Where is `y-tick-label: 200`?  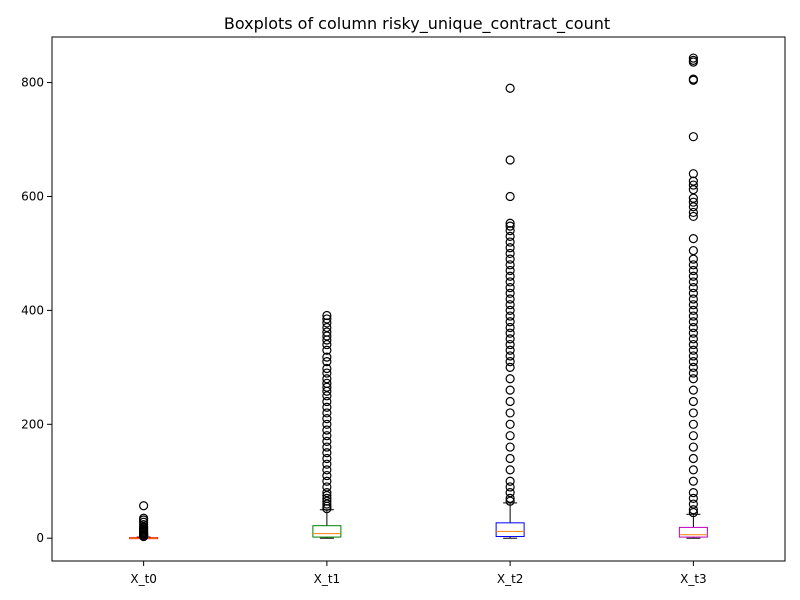
y-tick-label: 200 is located at coordinates (32, 424).